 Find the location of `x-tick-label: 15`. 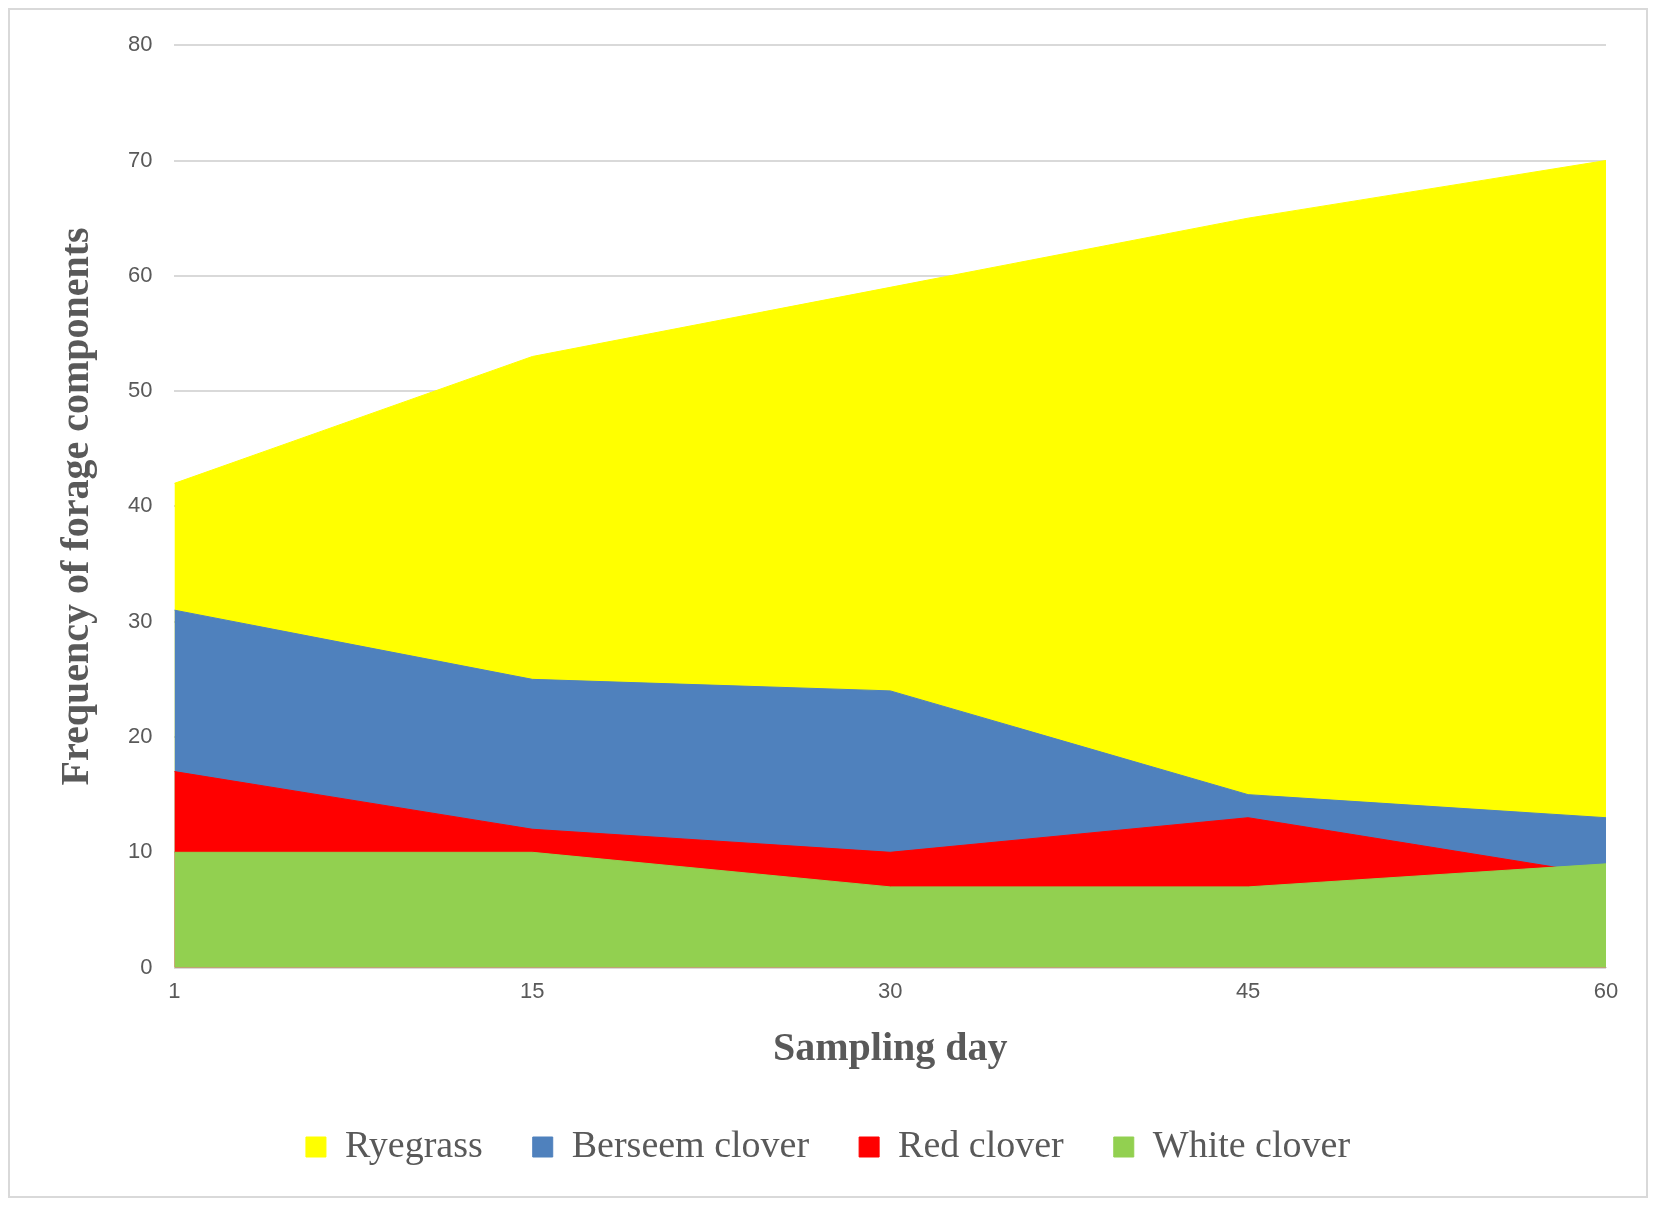

x-tick-label: 15 is located at coordinates (532, 990).